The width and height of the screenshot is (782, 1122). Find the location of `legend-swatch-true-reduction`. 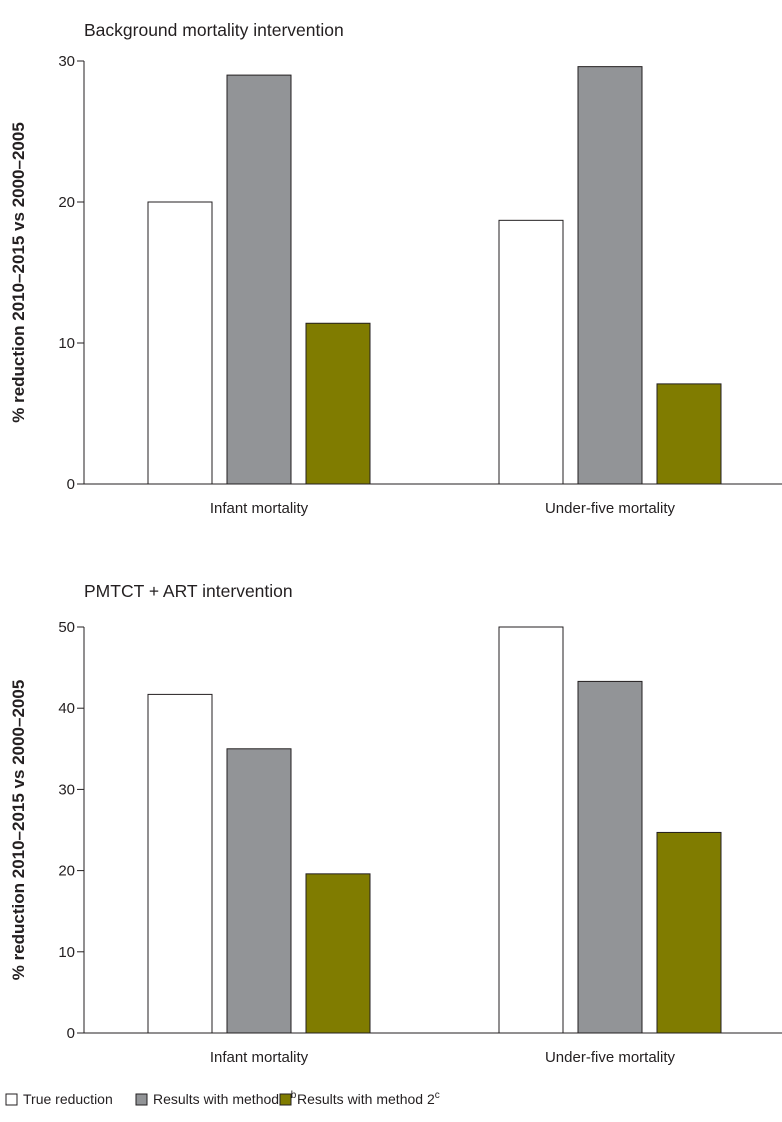

legend-swatch-true-reduction is located at coordinates (11, 1099).